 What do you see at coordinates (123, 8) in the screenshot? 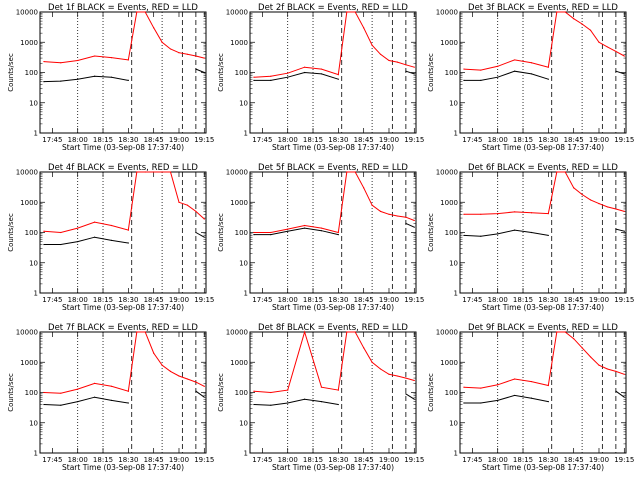
I see `panel-title: Det 1f BLACK = Events, RED = LLD` at bounding box center [123, 8].